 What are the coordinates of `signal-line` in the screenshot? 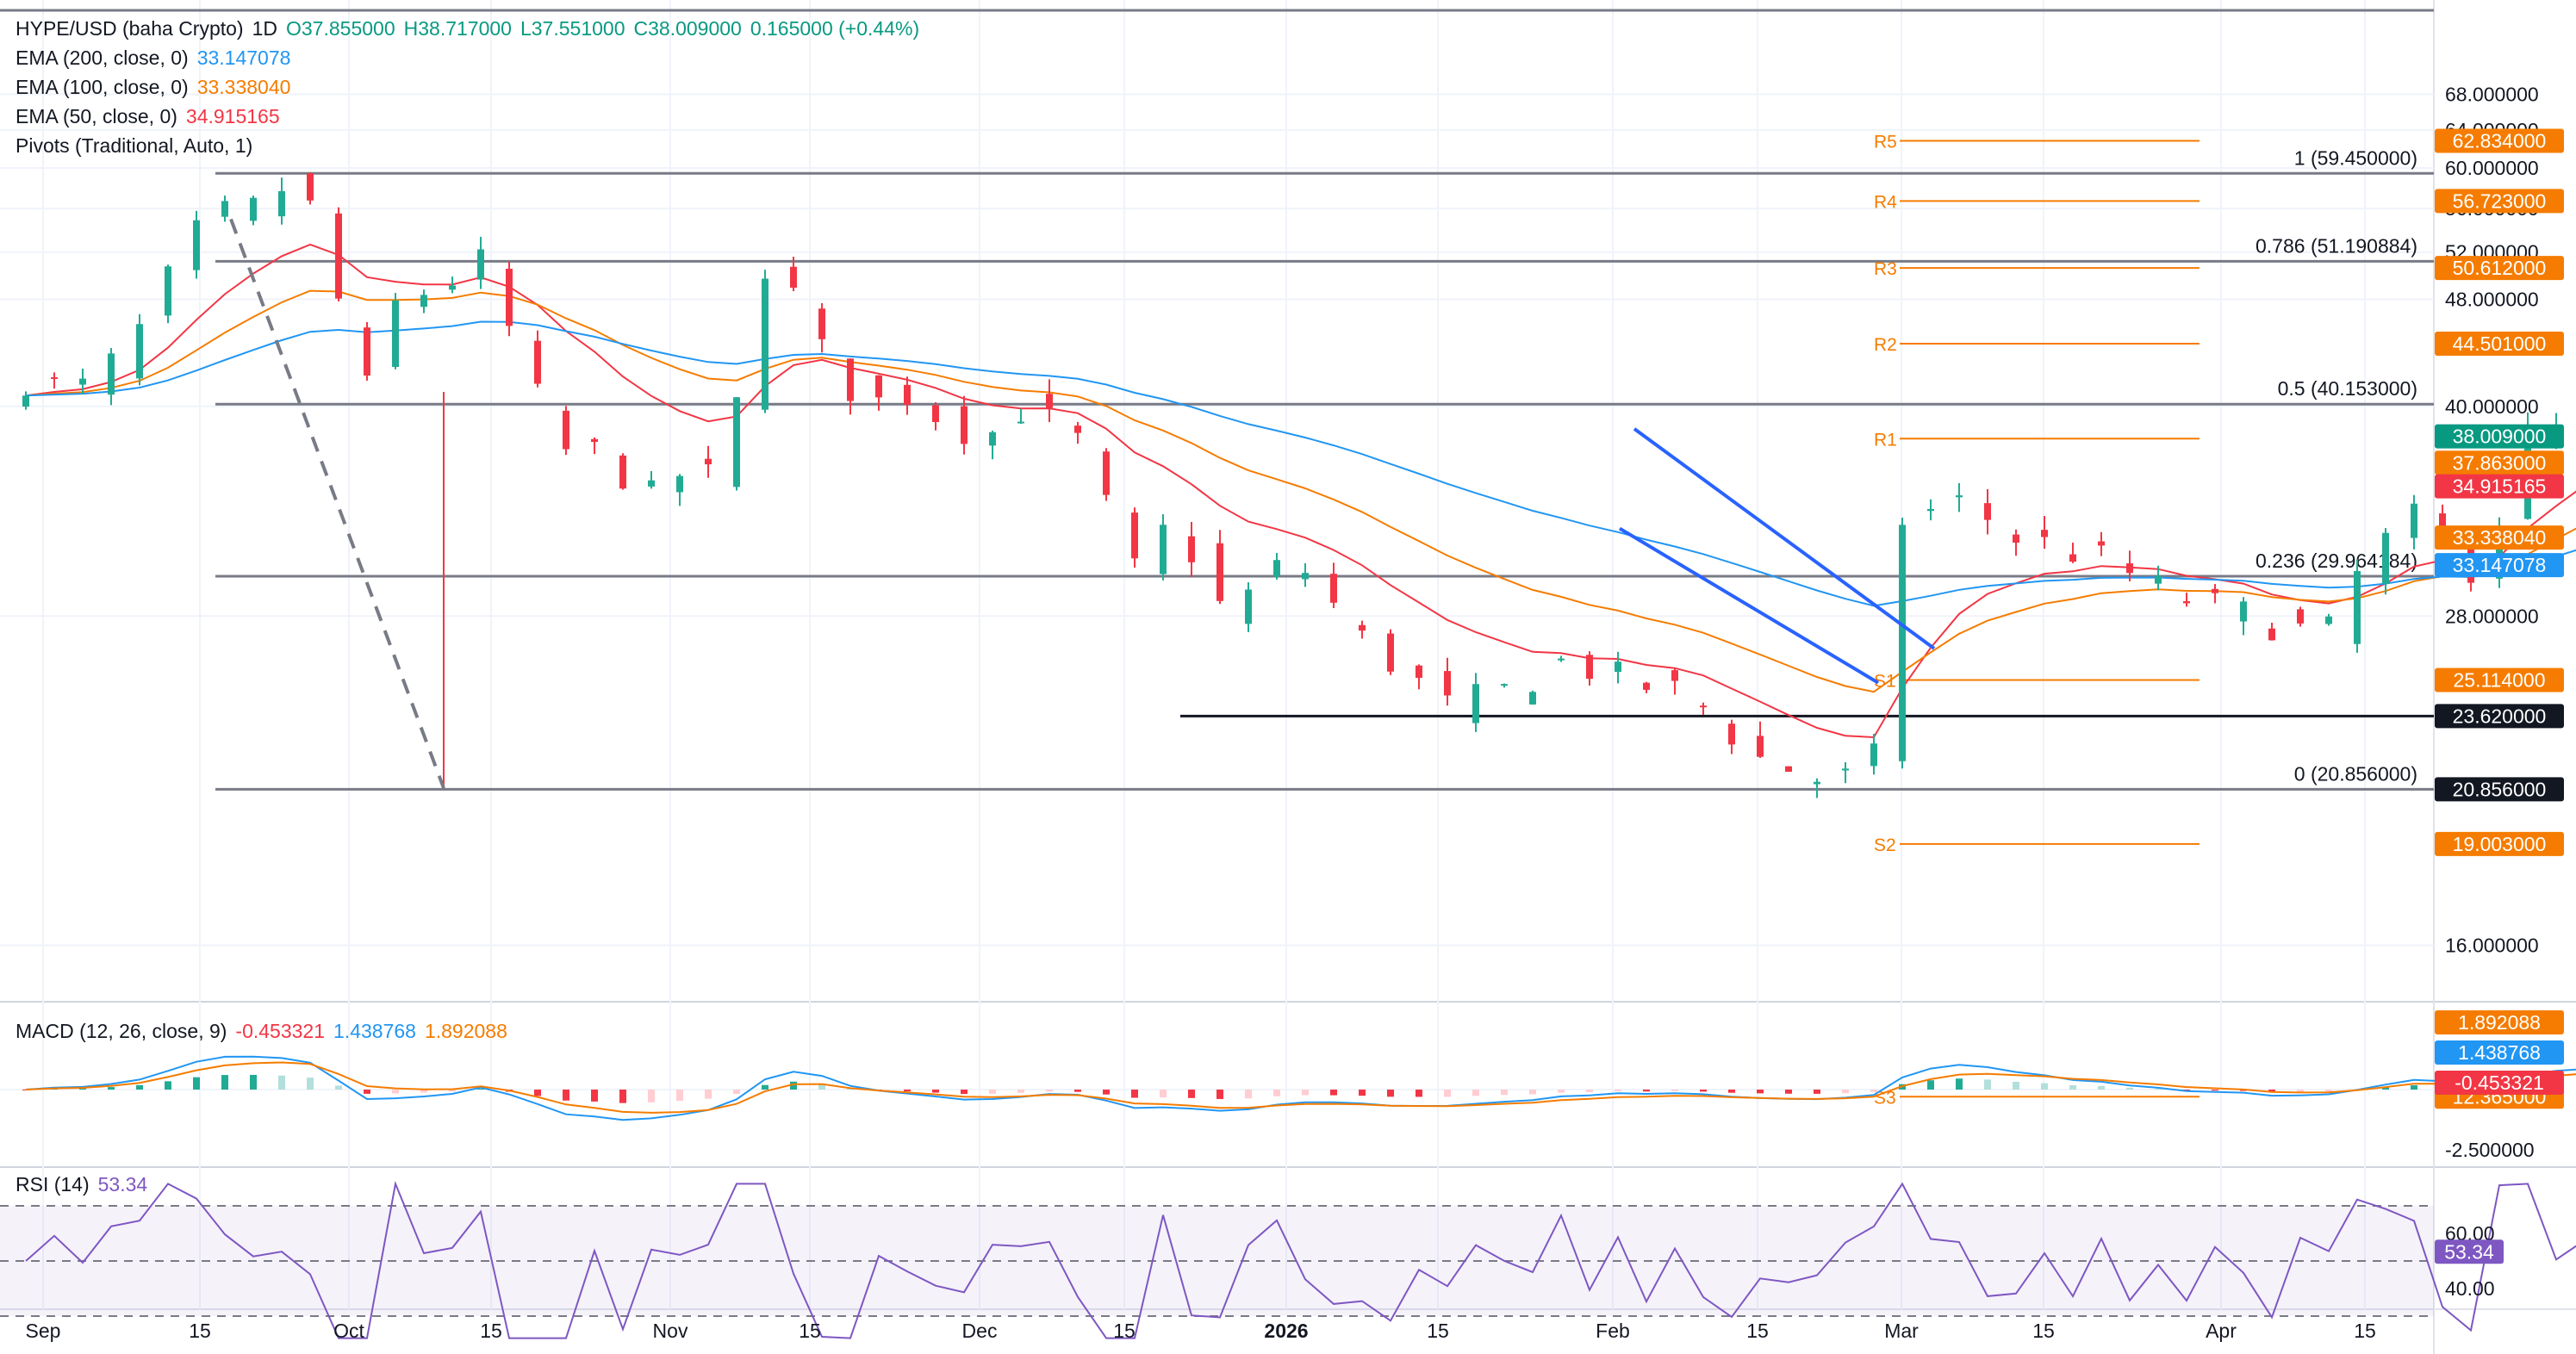 It's located at (1301, 1087).